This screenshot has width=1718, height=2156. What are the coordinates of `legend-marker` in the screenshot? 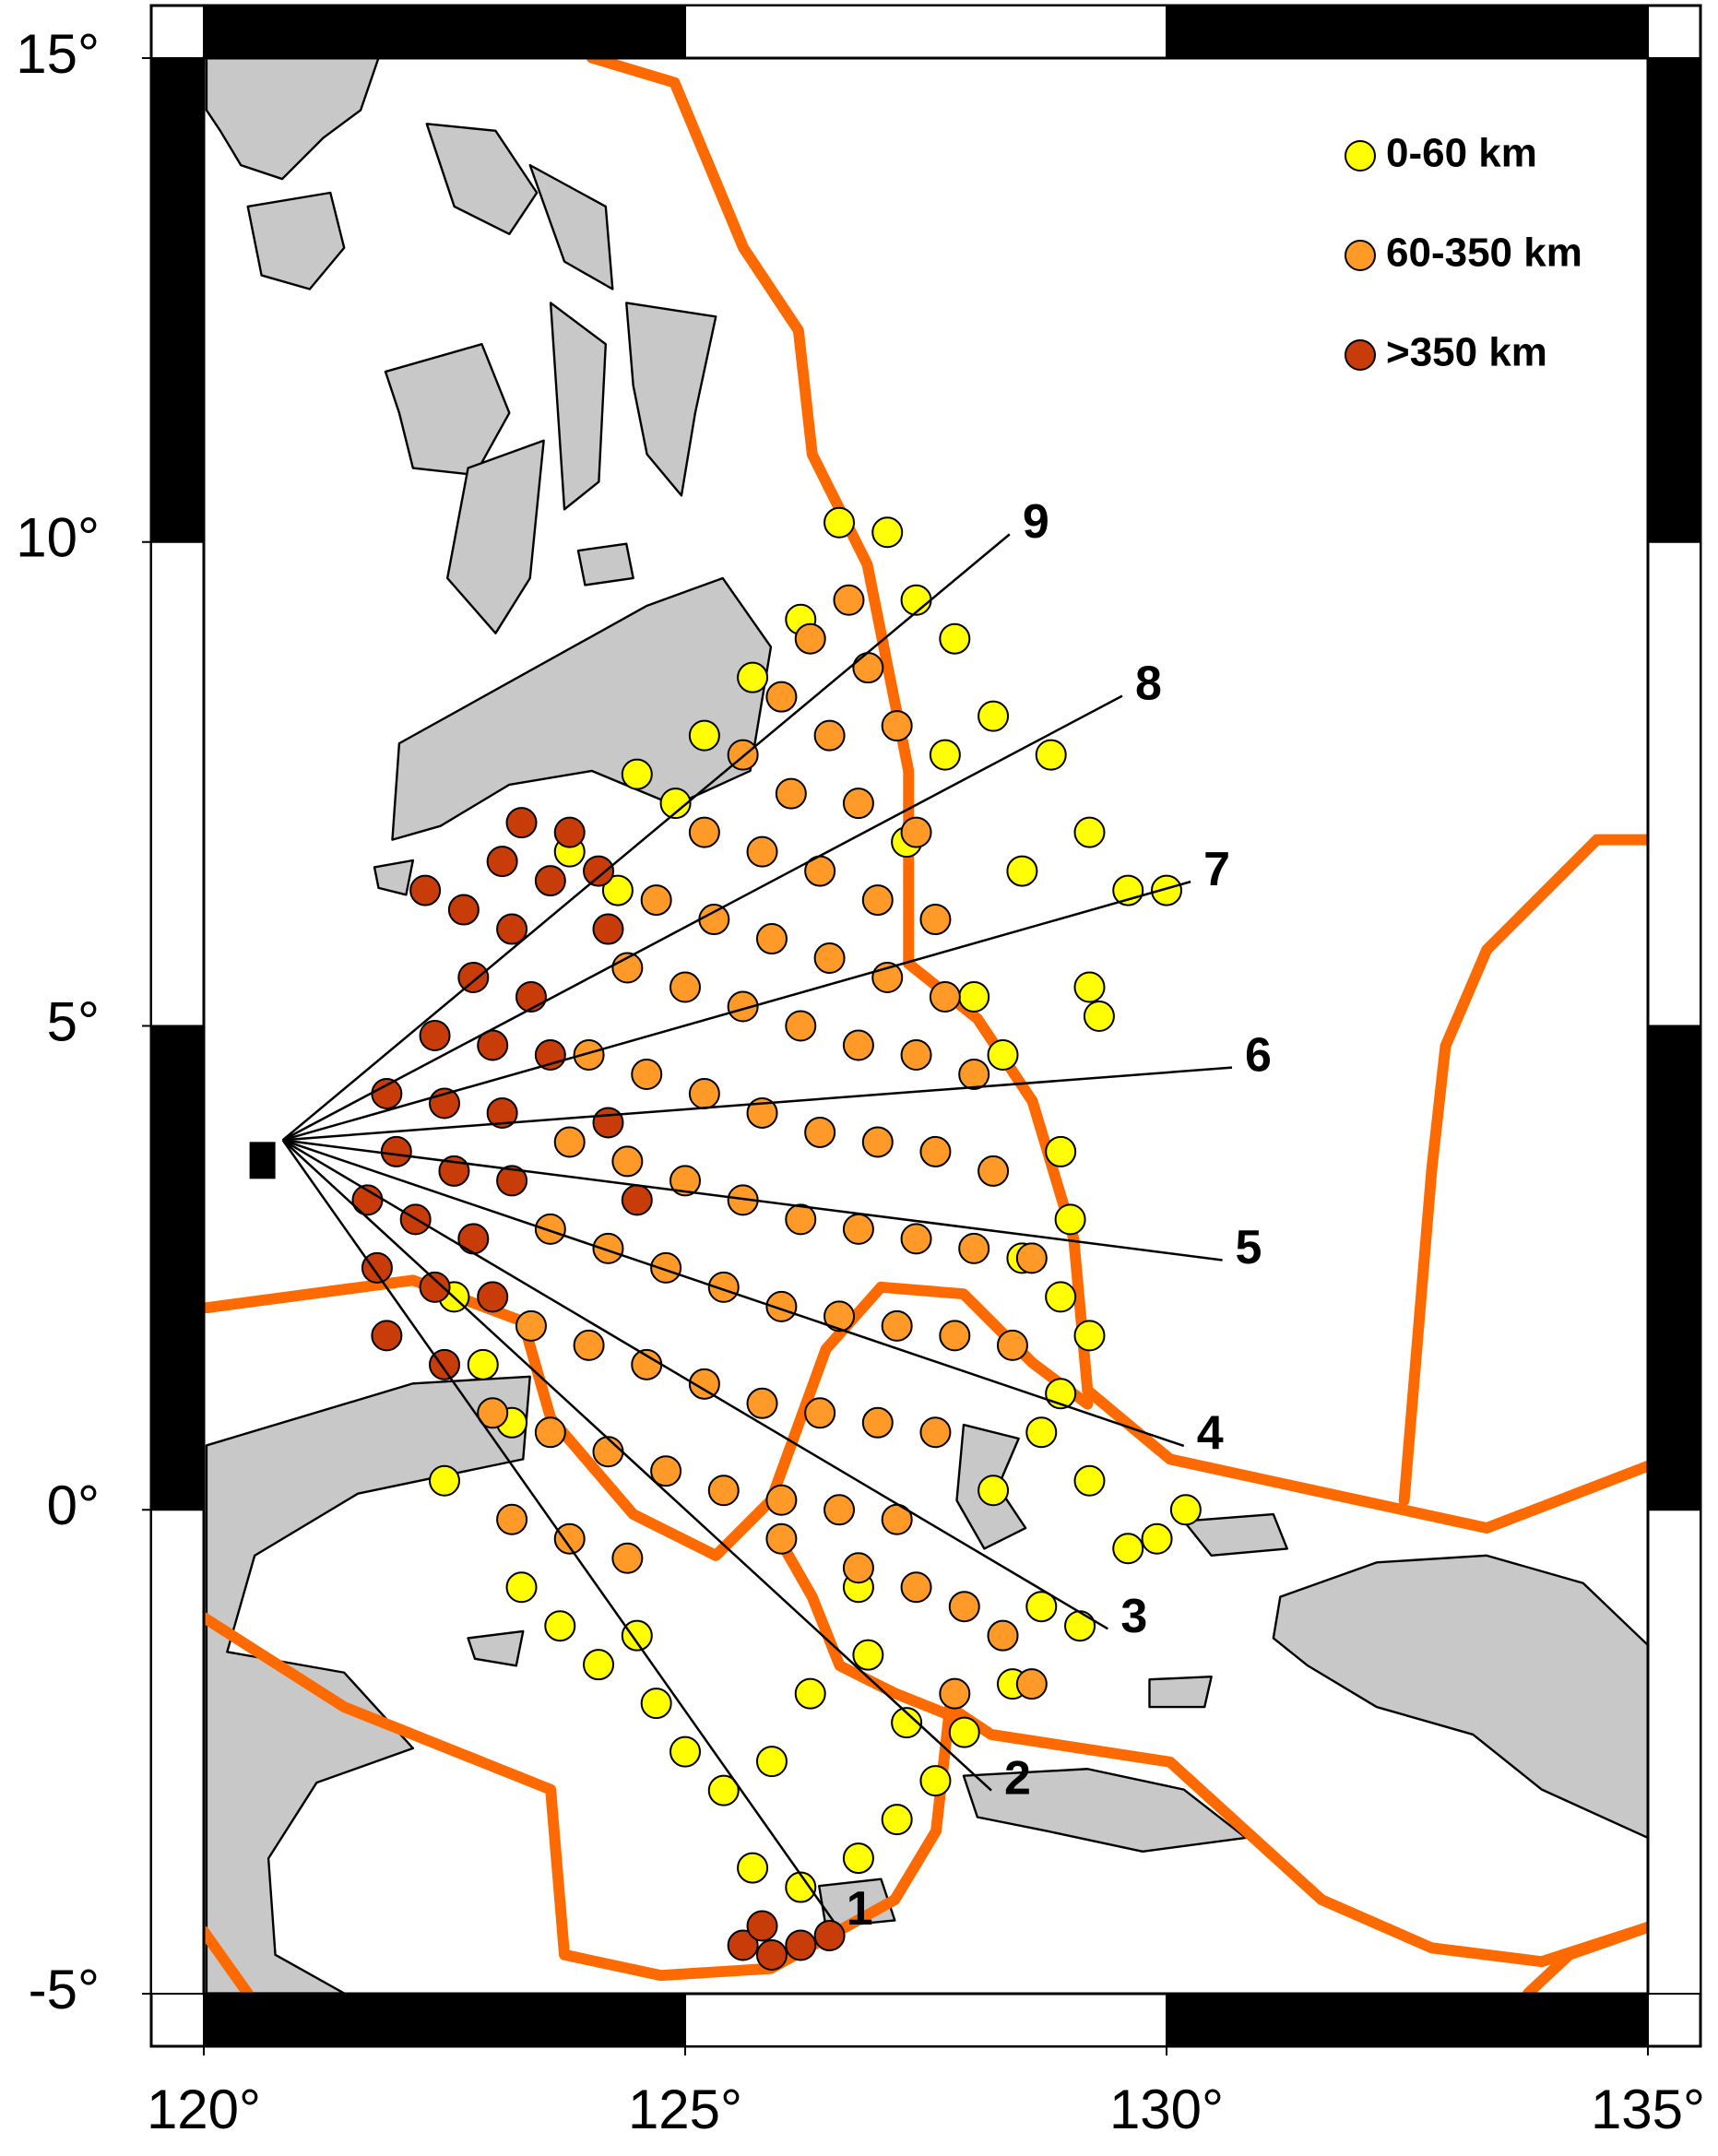 It's located at (1360, 255).